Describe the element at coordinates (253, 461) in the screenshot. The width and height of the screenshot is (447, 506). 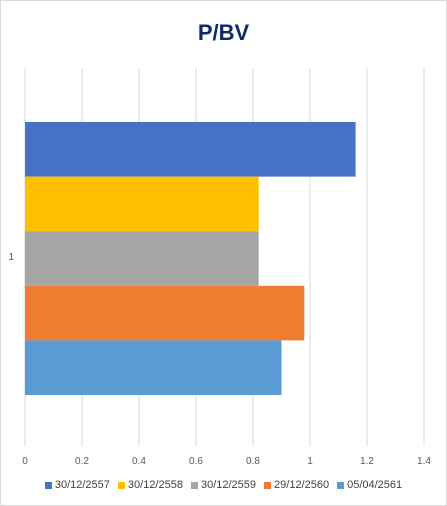
I see `x-tick-label: 0.8` at that location.